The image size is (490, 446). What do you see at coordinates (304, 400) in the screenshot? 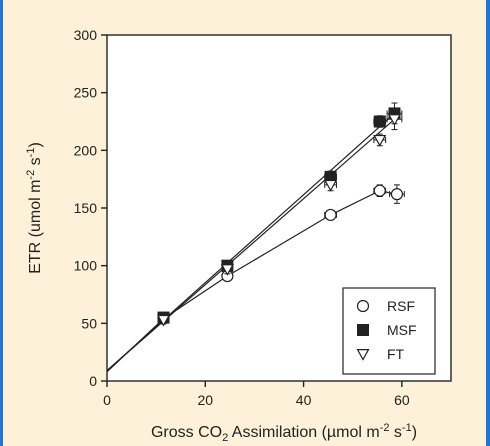
I see `x-tick-label: 40` at bounding box center [304, 400].